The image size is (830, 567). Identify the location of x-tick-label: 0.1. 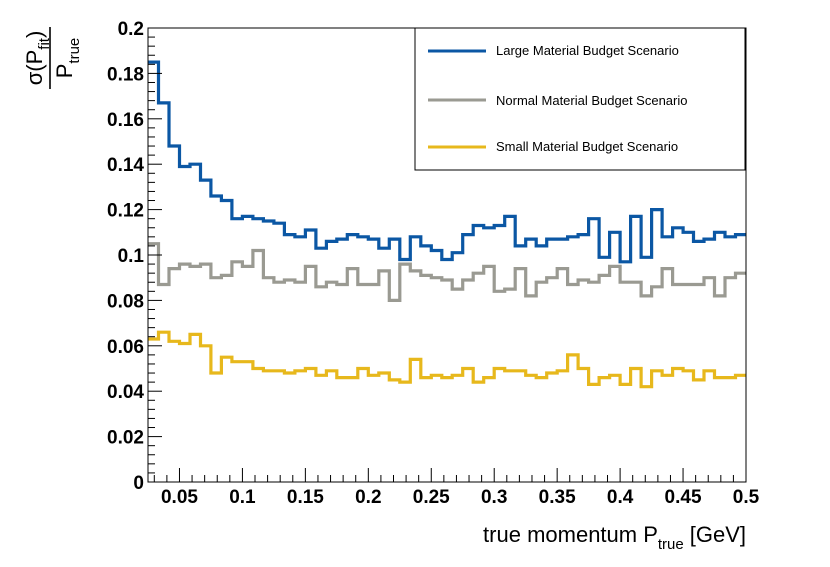
(242, 497).